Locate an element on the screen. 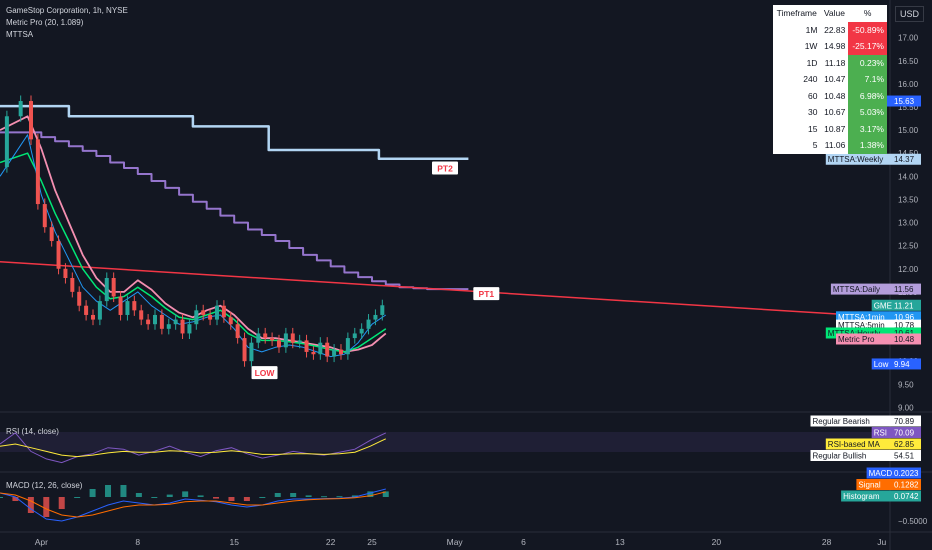 The height and width of the screenshot is (550, 932). time-tick-label: 22 is located at coordinates (331, 542).